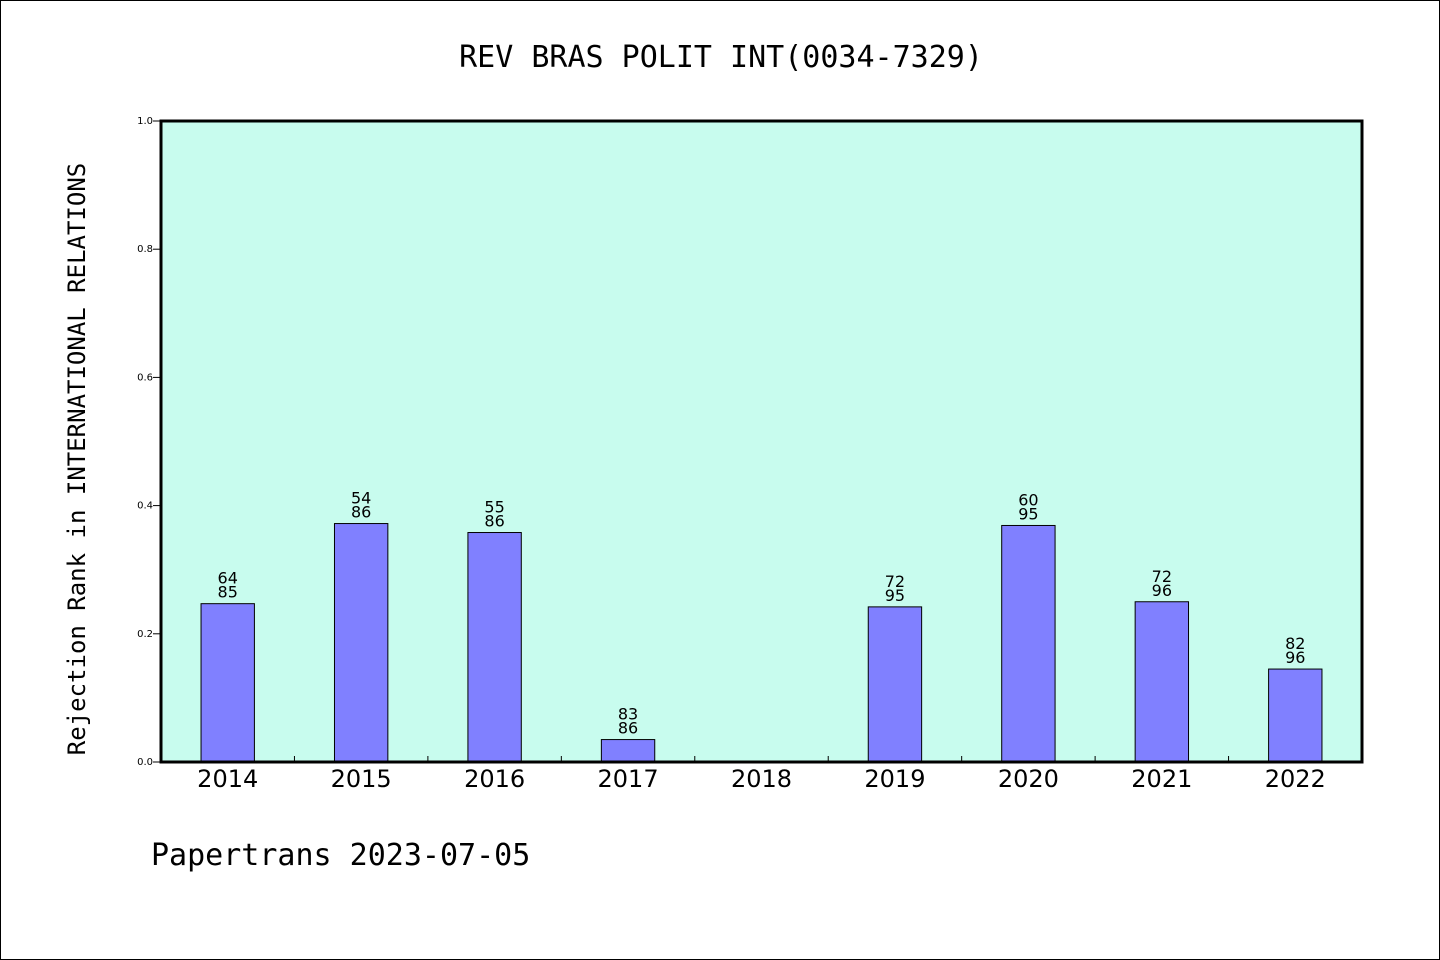 The height and width of the screenshot is (960, 1440). I want to click on bar-label-bottom: 85, so click(228, 592).